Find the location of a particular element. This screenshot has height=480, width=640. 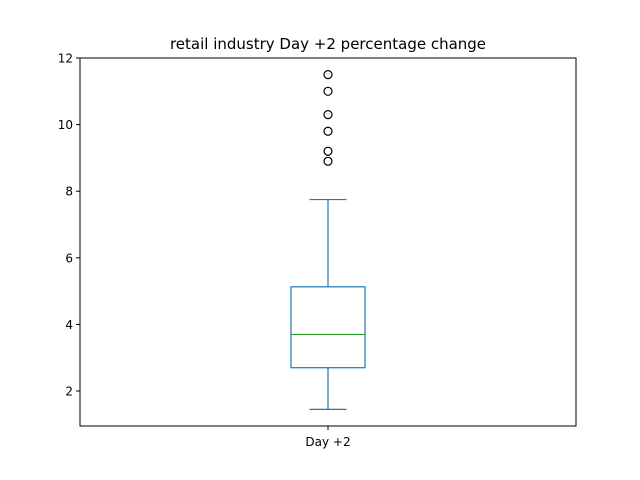

x-axis: Day +2 is located at coordinates (328, 437).